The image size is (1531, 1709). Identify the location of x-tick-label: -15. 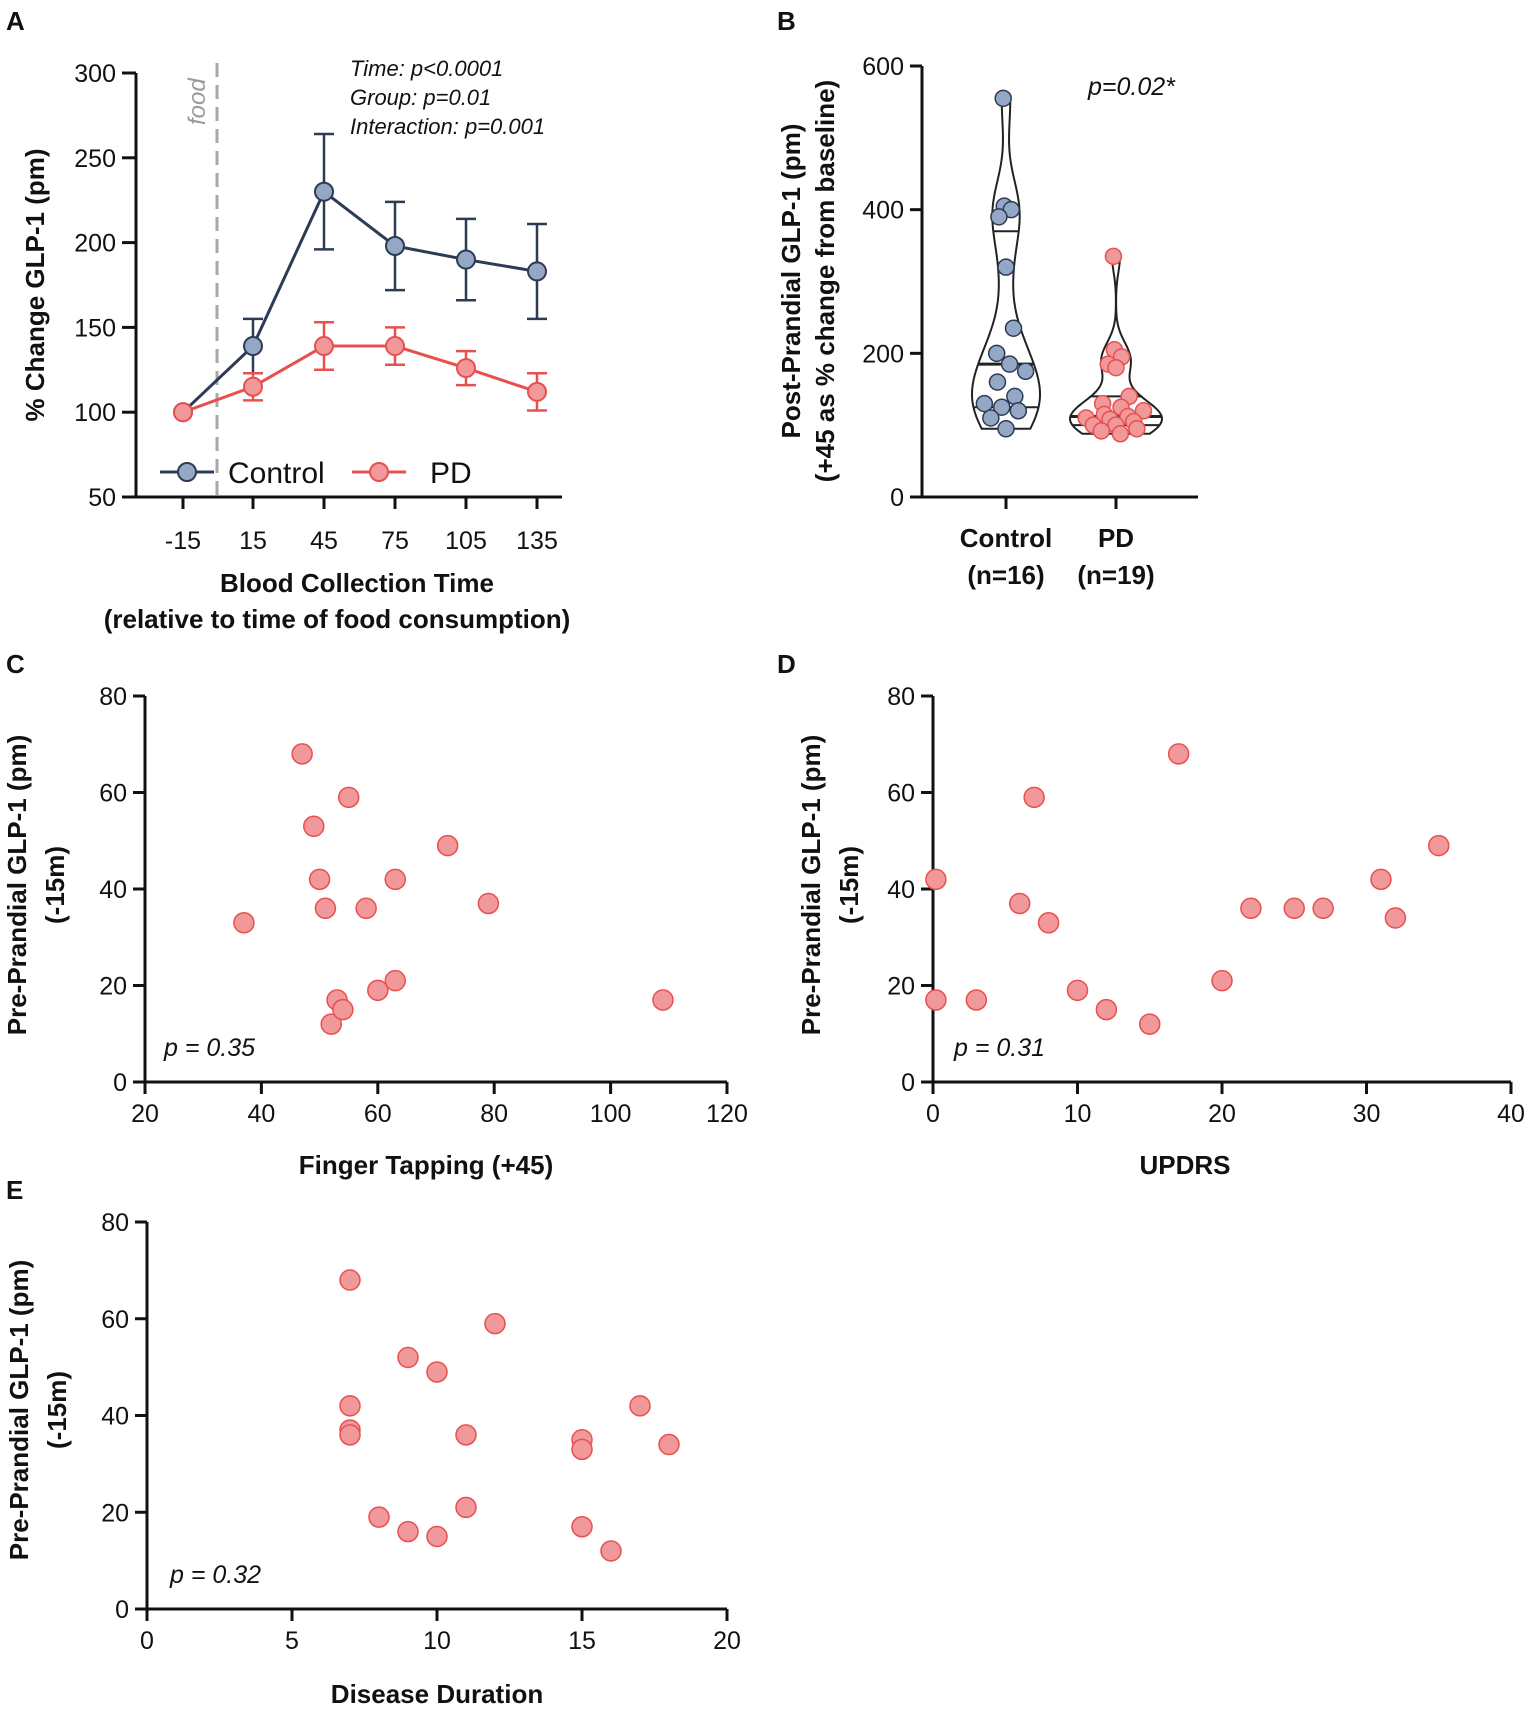
(183, 541).